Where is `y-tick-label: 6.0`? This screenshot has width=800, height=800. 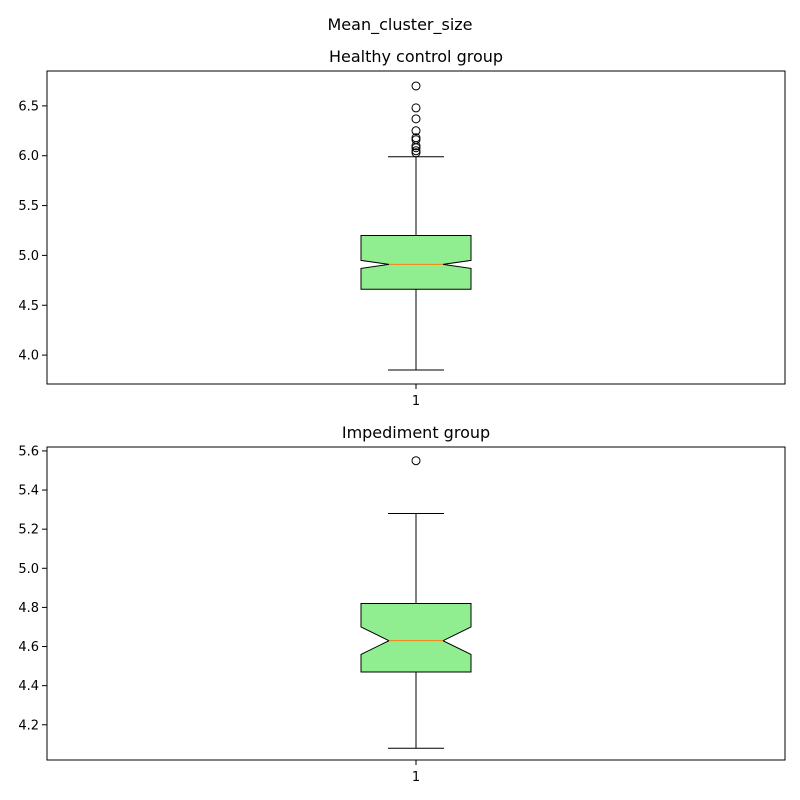 y-tick-label: 6.0 is located at coordinates (28, 156).